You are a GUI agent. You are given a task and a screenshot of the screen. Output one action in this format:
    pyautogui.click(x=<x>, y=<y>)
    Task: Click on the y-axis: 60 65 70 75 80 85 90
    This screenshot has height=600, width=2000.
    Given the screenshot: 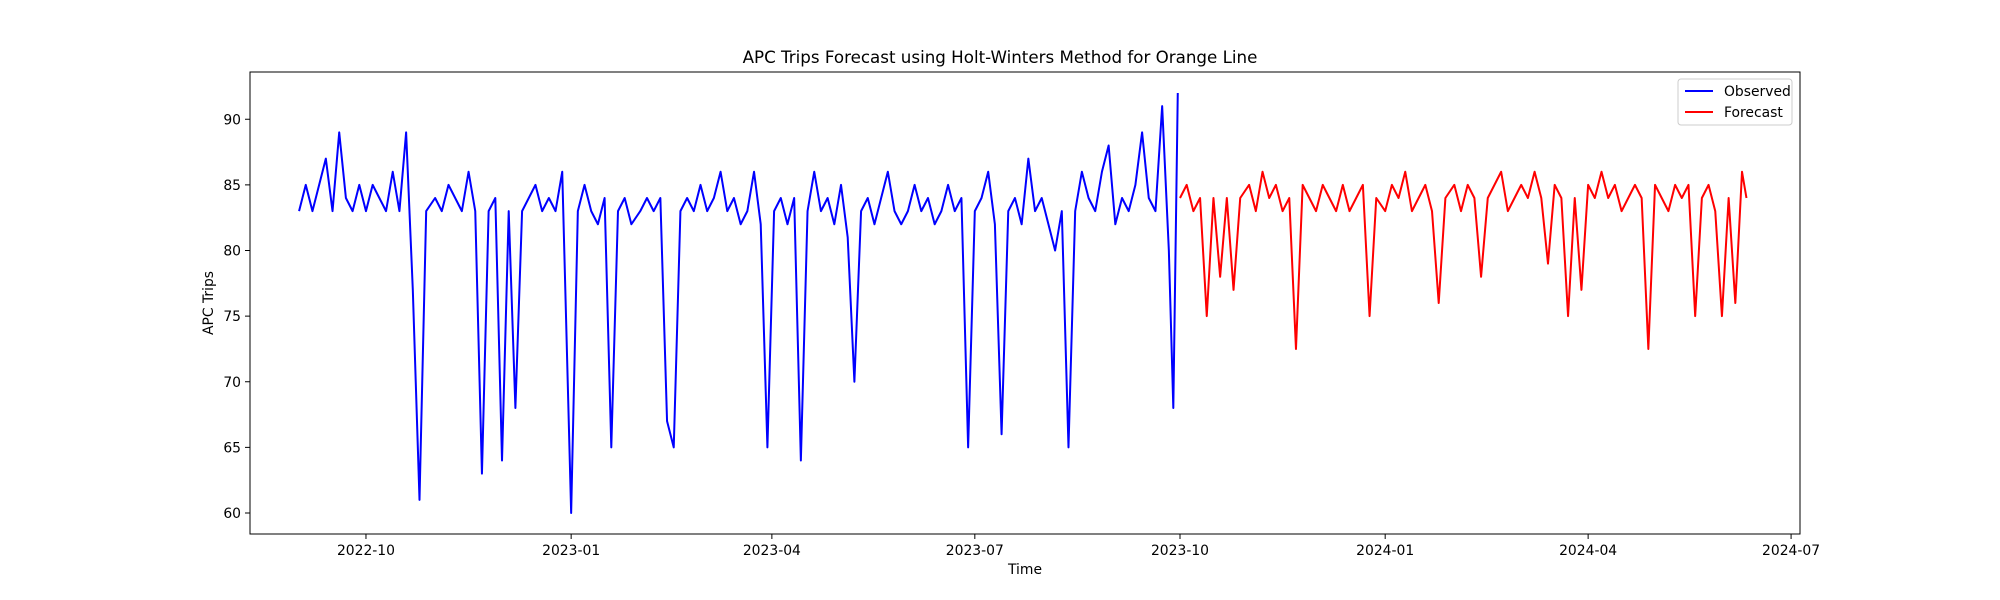 What is the action you would take?
    pyautogui.click(x=236, y=317)
    